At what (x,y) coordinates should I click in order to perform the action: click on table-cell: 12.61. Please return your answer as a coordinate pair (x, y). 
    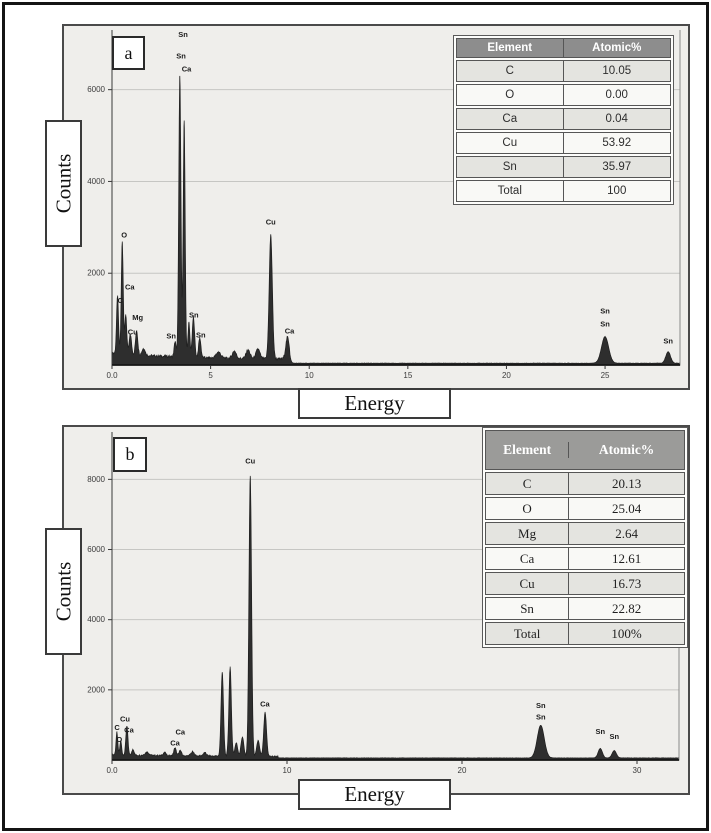
    Looking at the image, I should click on (626, 558).